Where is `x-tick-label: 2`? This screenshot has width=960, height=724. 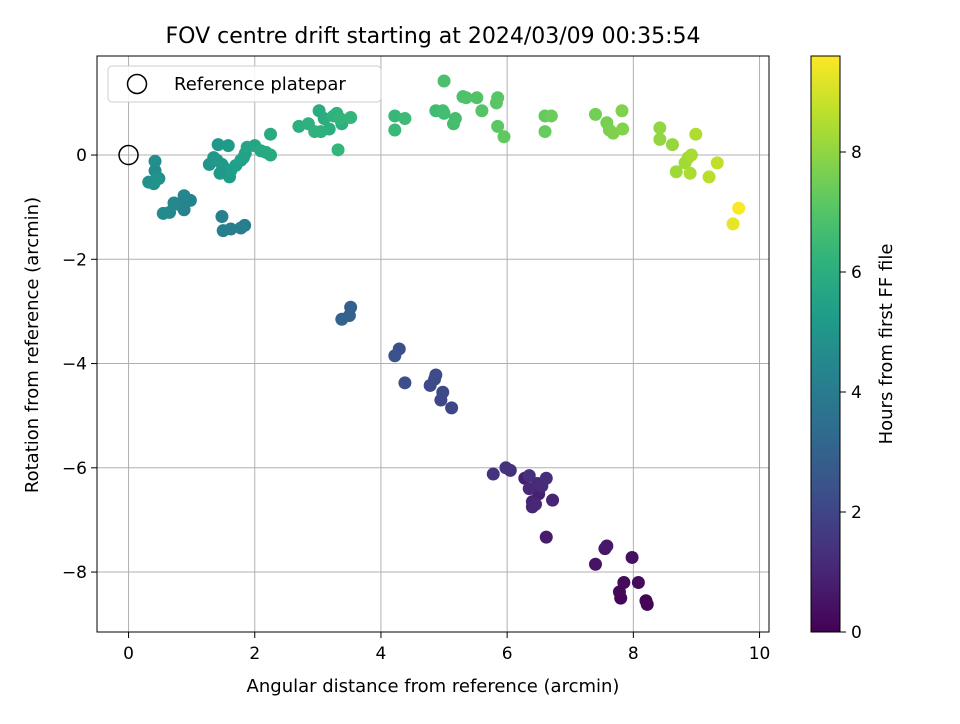
x-tick-label: 2 is located at coordinates (254, 654).